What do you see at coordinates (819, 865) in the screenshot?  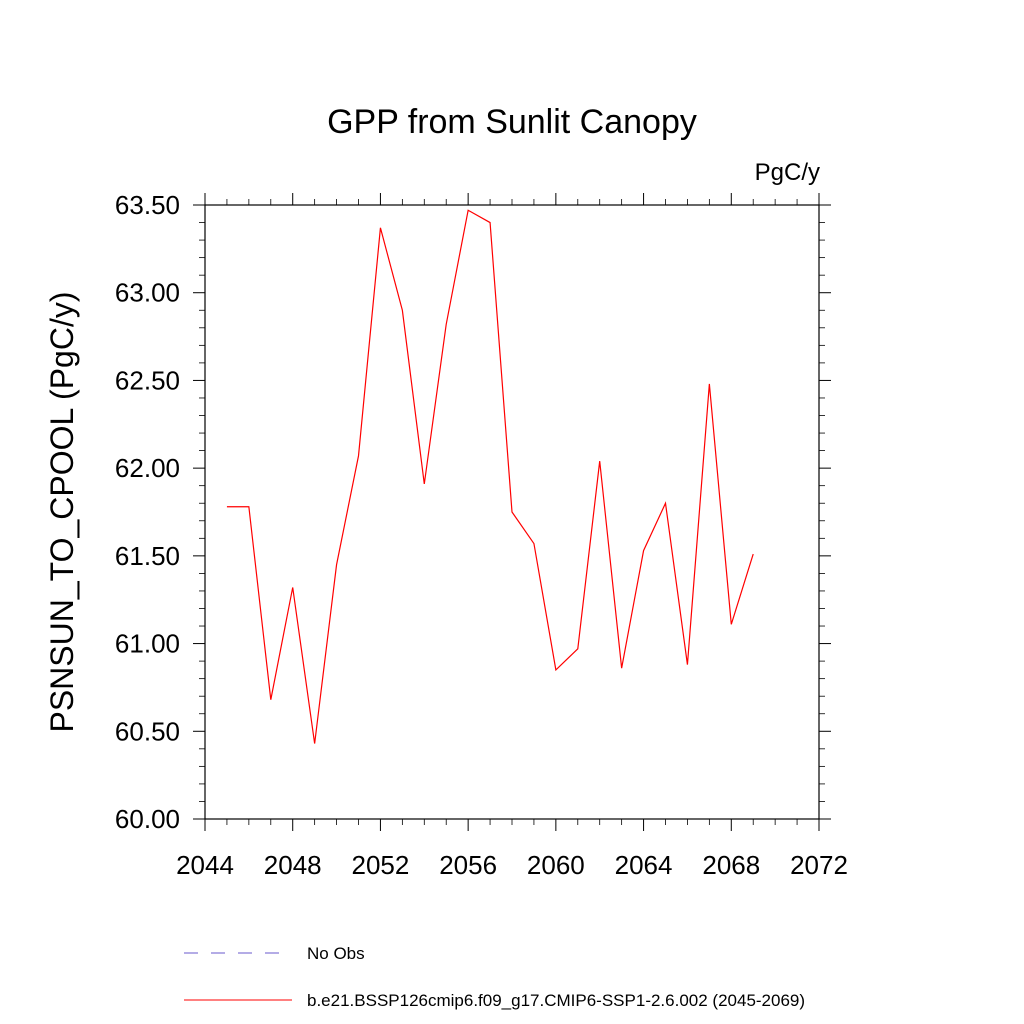 I see `x-tick-label: 2072` at bounding box center [819, 865].